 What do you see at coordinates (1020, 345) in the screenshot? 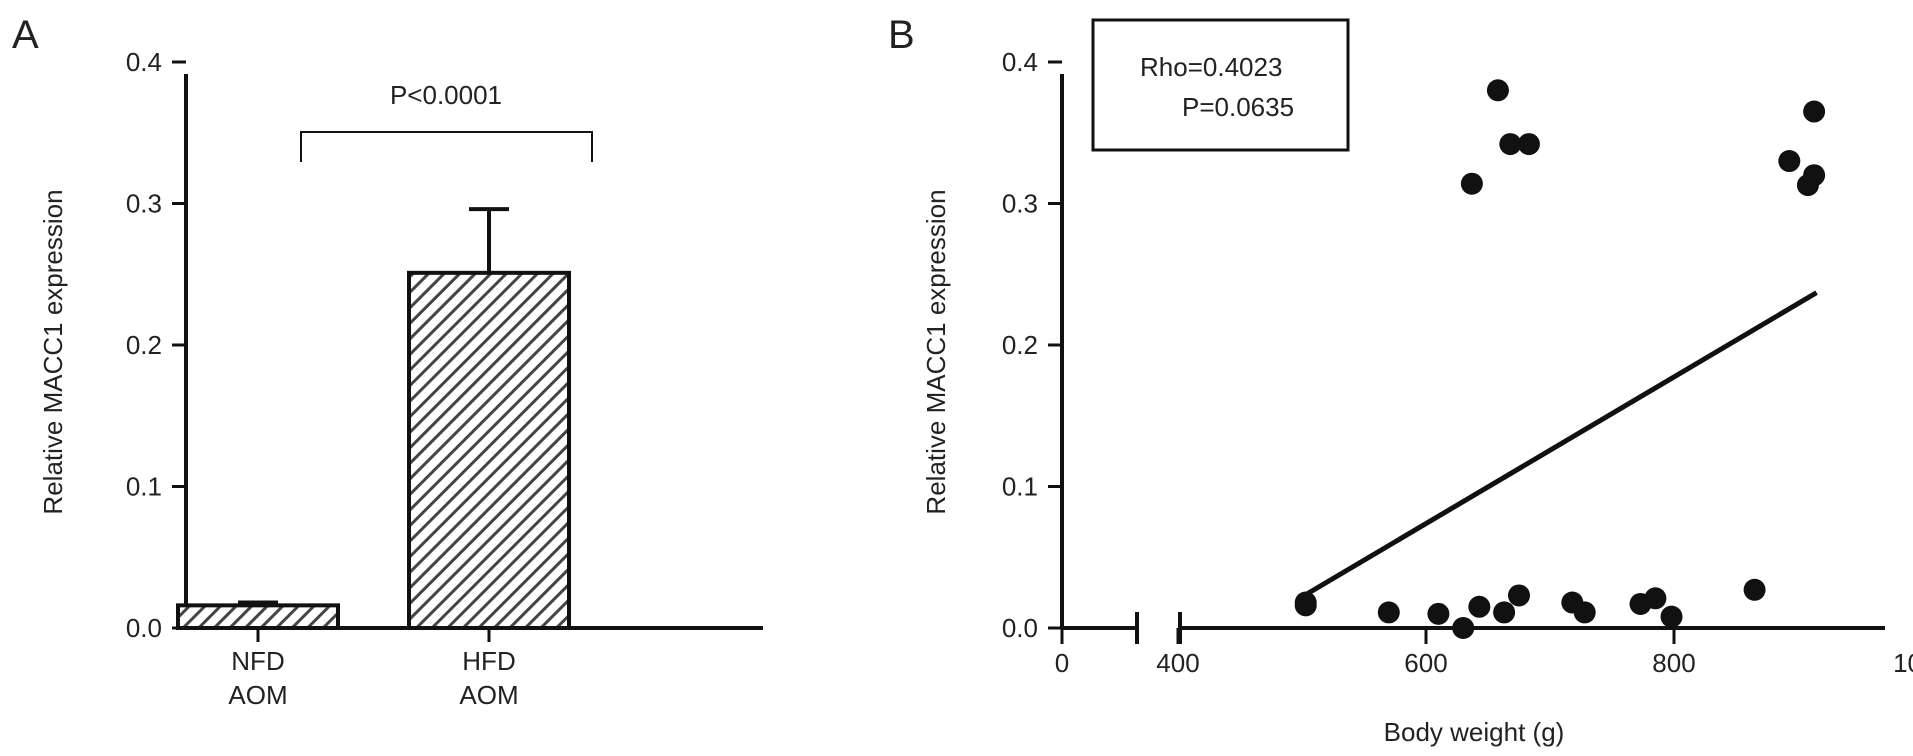
I see `panel-b-y-tick-label: 0.2` at bounding box center [1020, 345].